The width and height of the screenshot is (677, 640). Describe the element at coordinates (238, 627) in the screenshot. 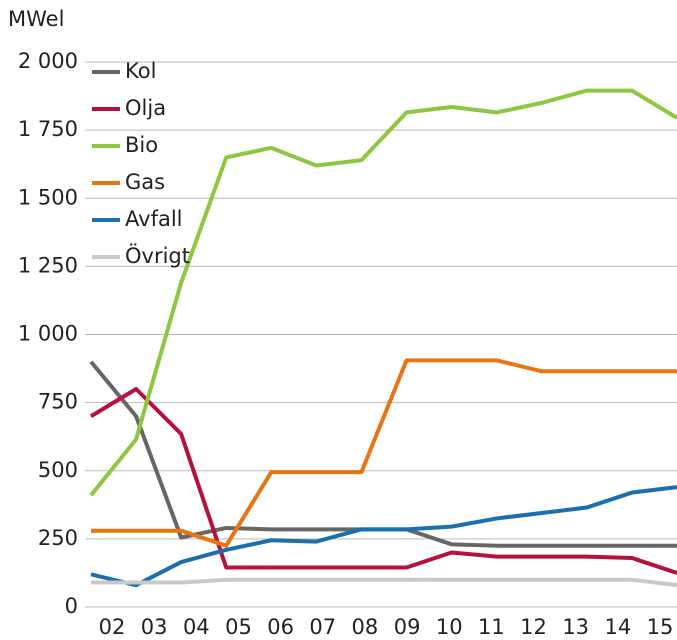

I see `x-tick-label: 05` at that location.